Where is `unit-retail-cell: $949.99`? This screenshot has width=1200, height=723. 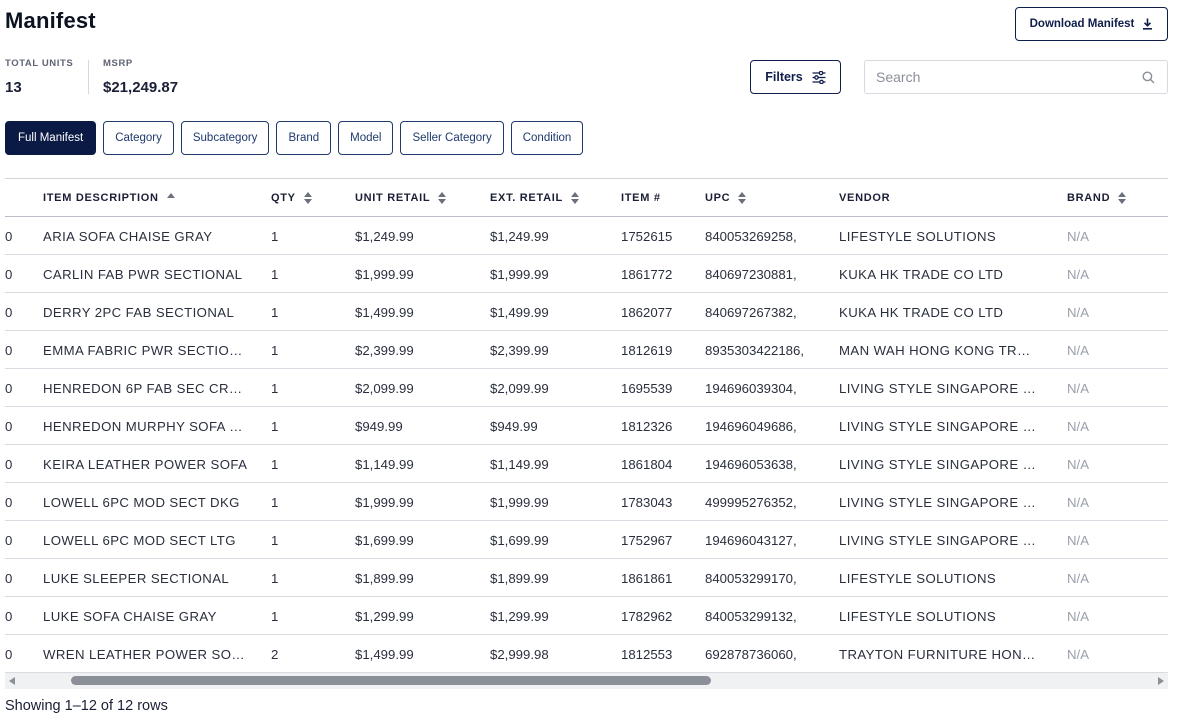 unit-retail-cell: $949.99 is located at coordinates (410, 426).